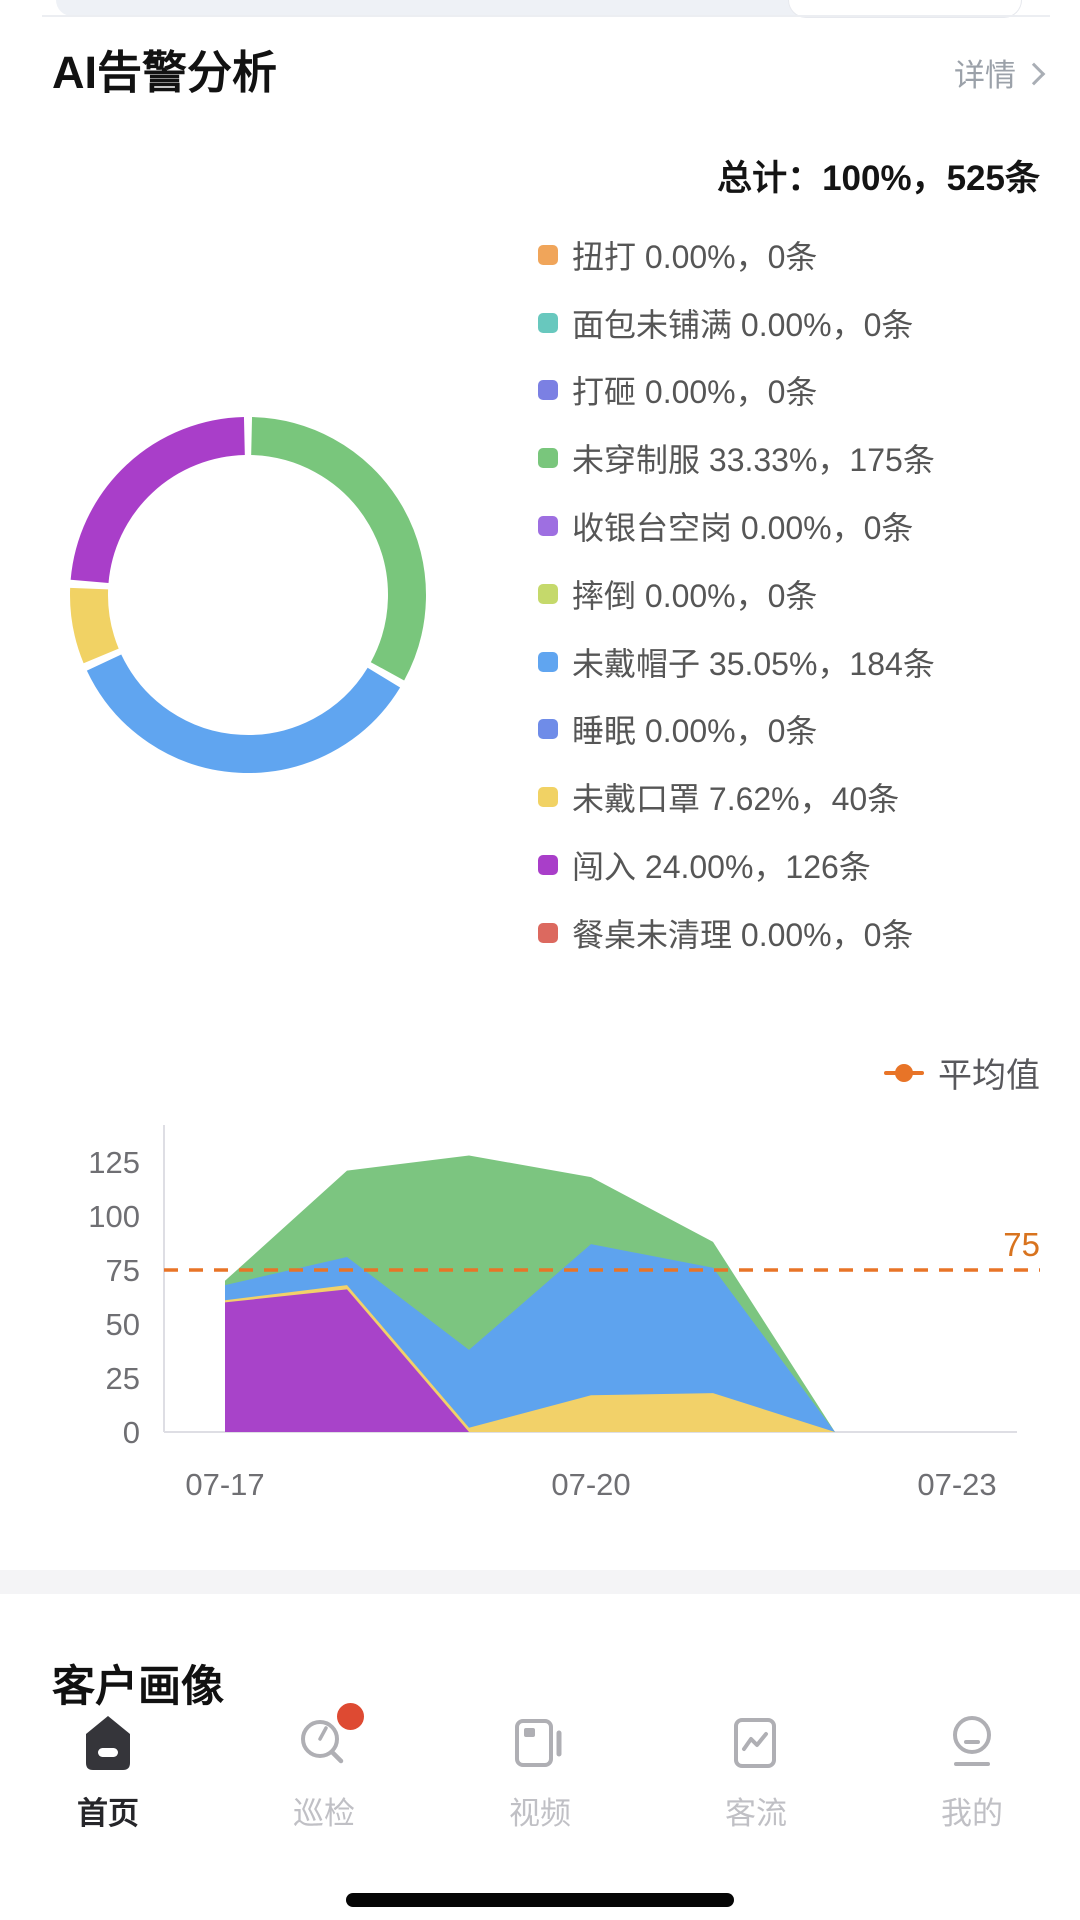  I want to click on chevron-right-icon, so click(1034, 73).